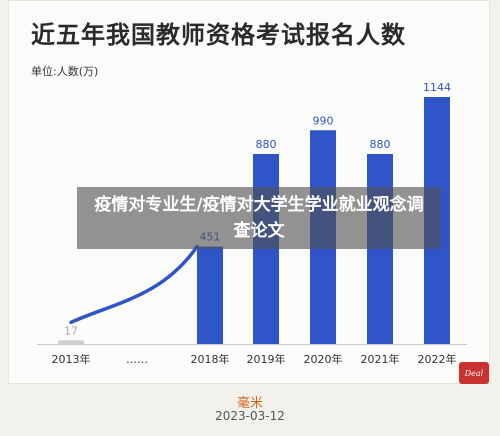 This screenshot has width=500, height=436. I want to click on x-tick-label: 2013年, so click(71, 359).